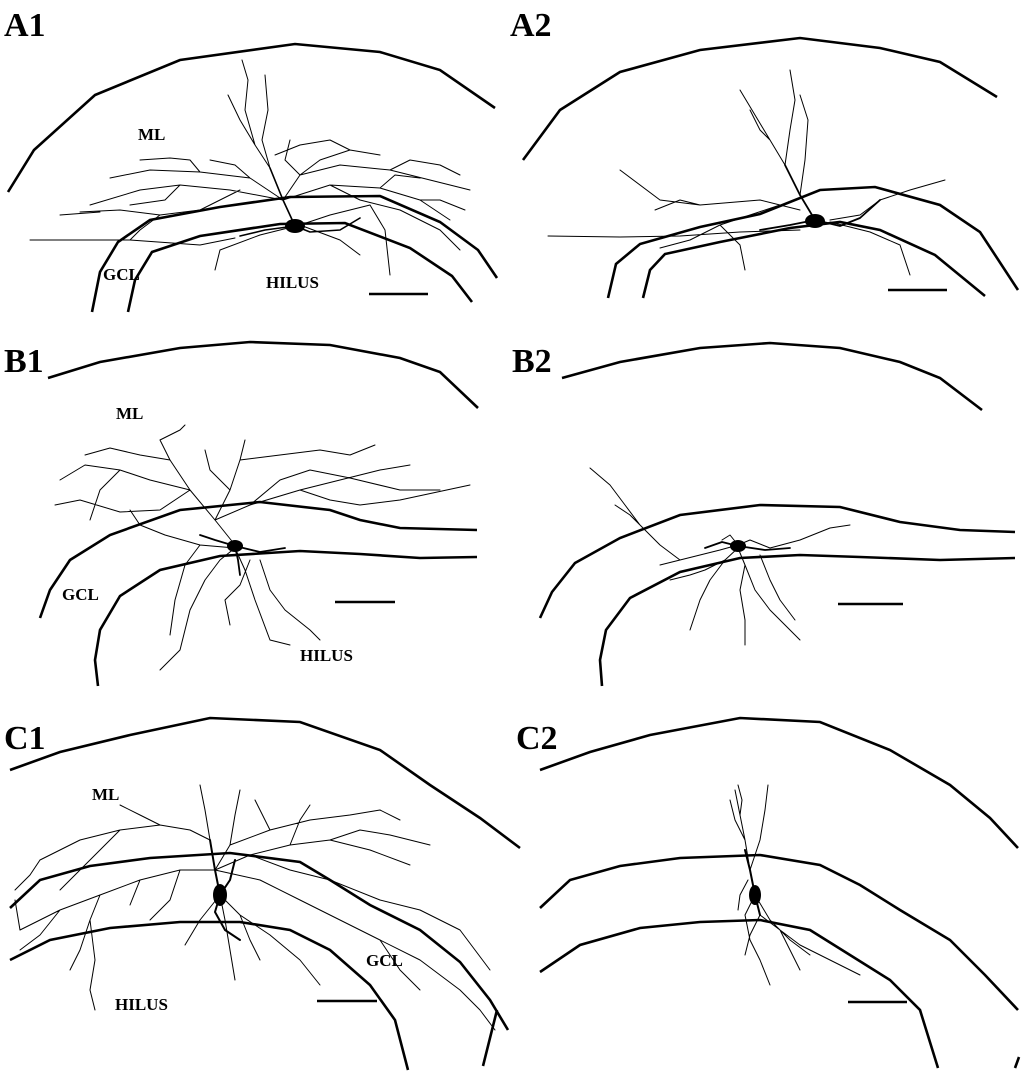  Describe the element at coordinates (746, 172) in the screenshot. I see `dendritic-arbor-a2` at that location.